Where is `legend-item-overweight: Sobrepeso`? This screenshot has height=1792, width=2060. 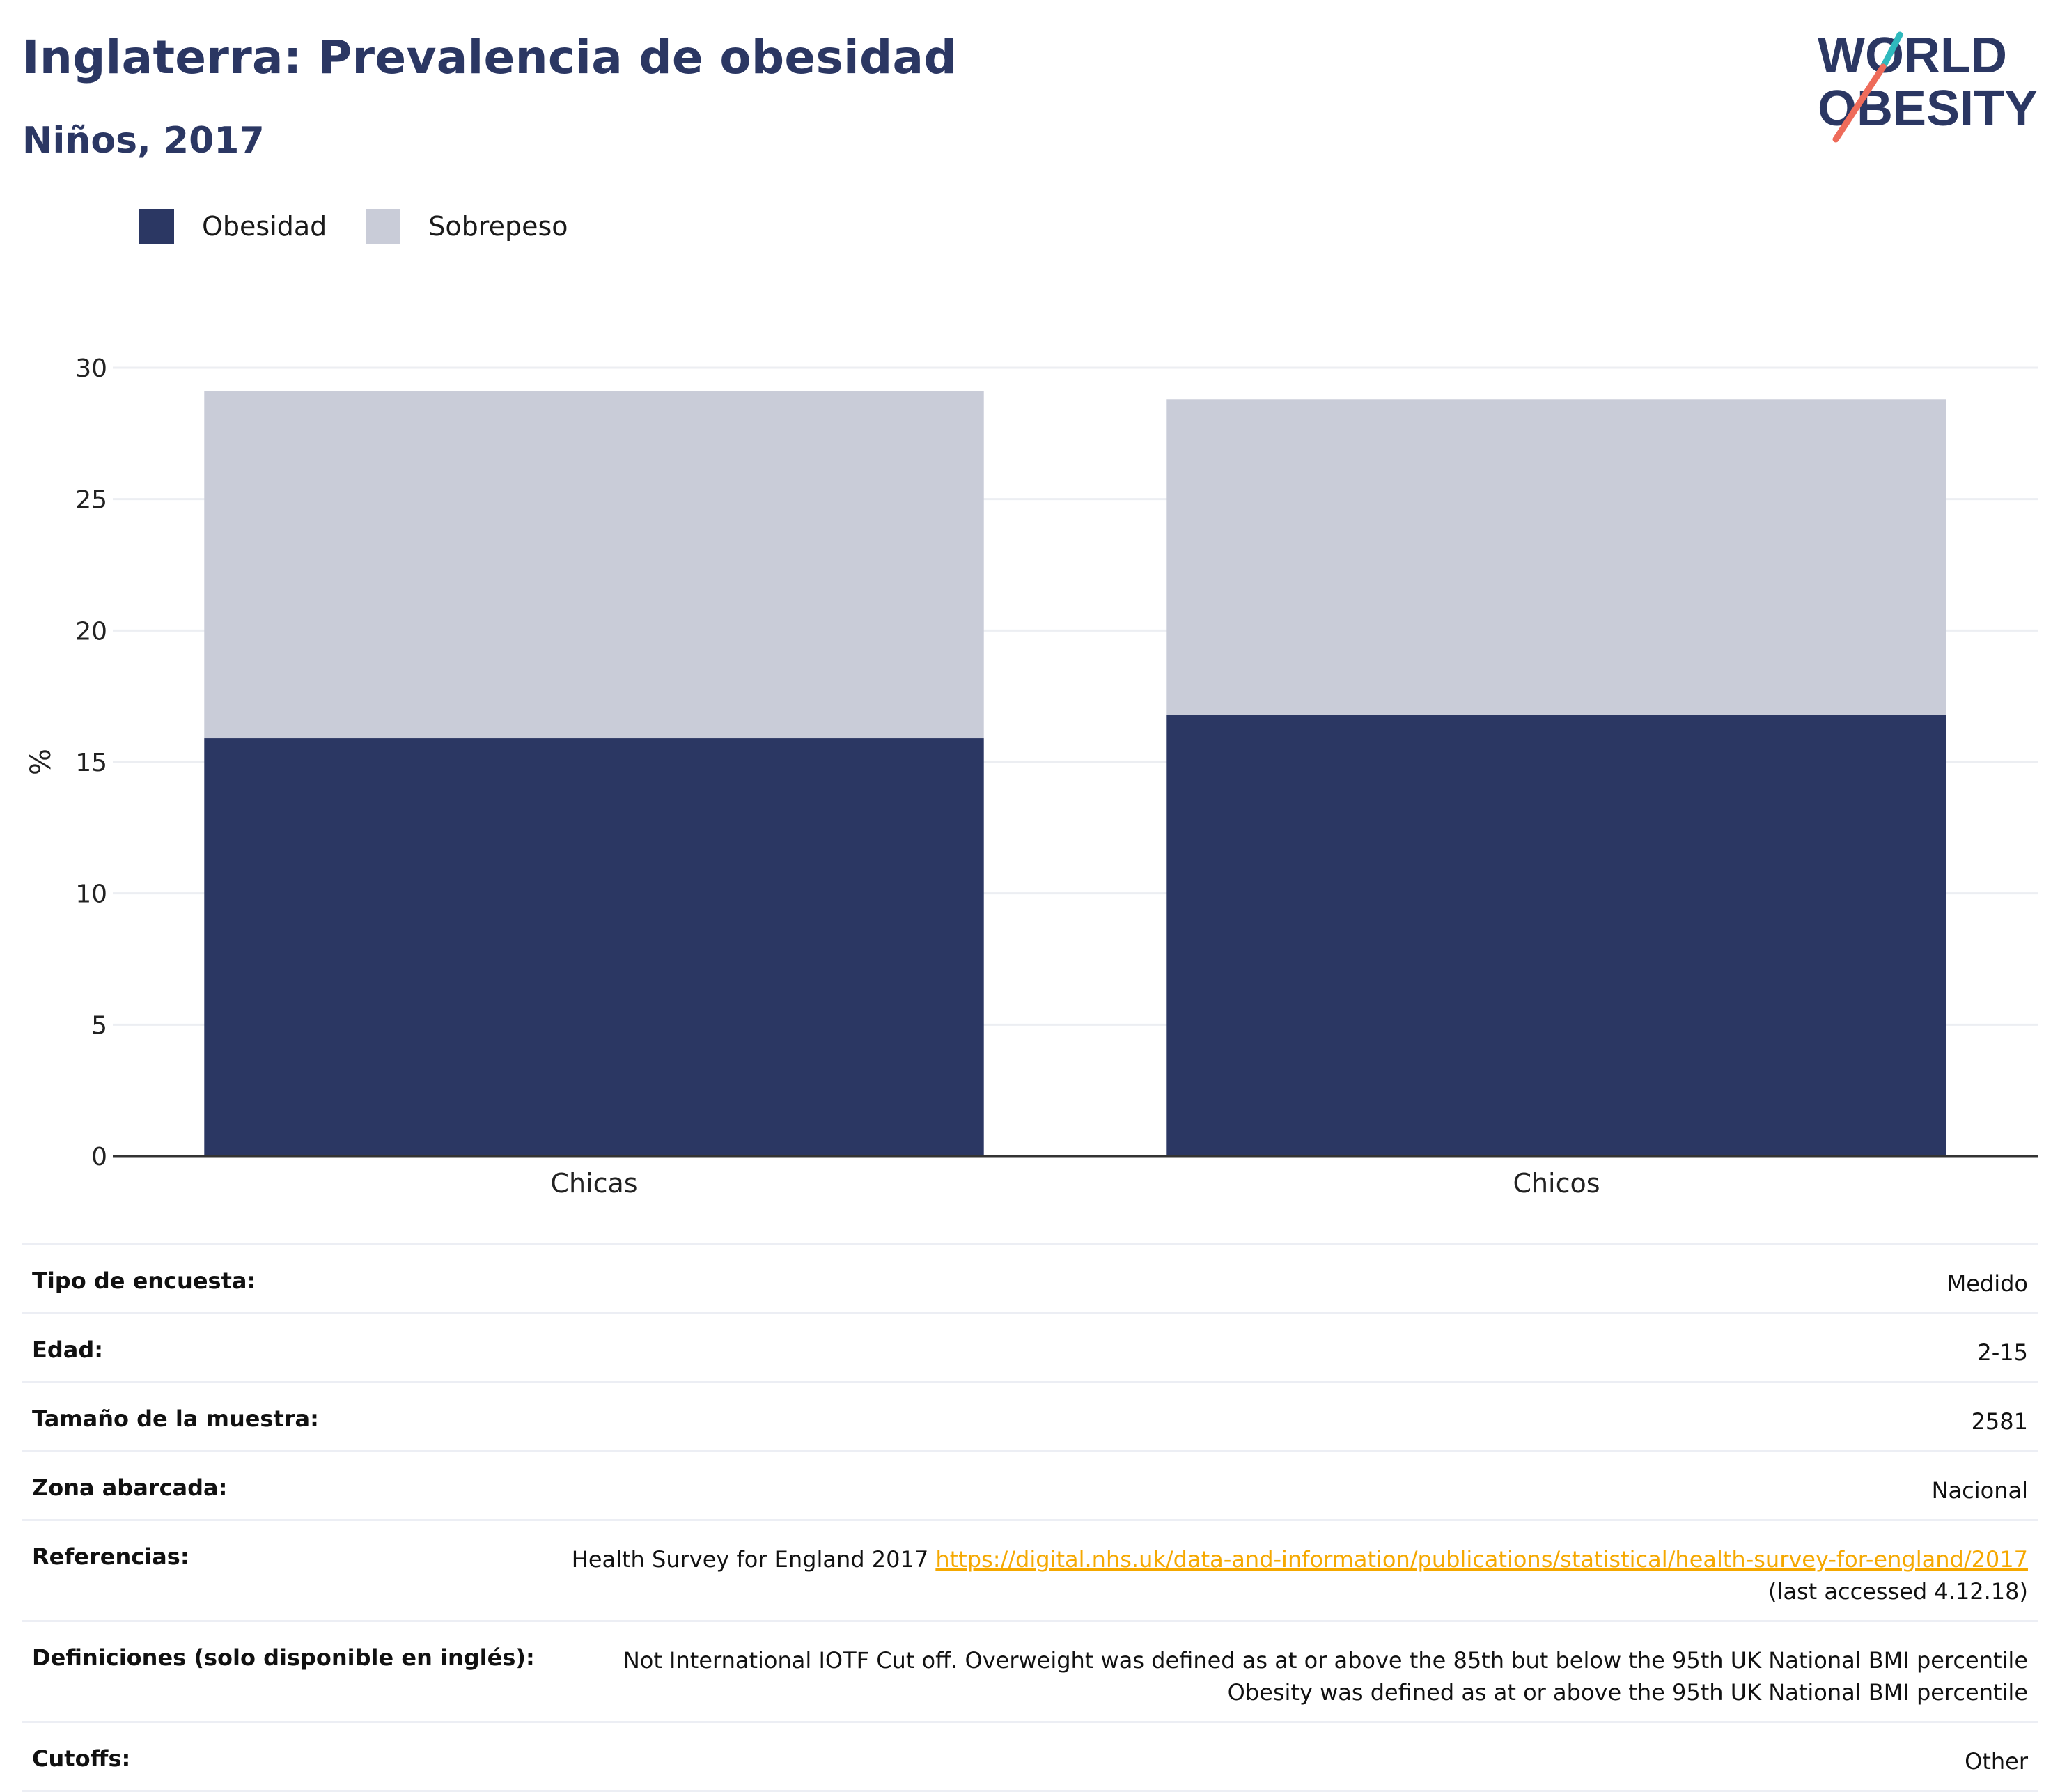
legend-item-overweight: Sobrepeso is located at coordinates (467, 226).